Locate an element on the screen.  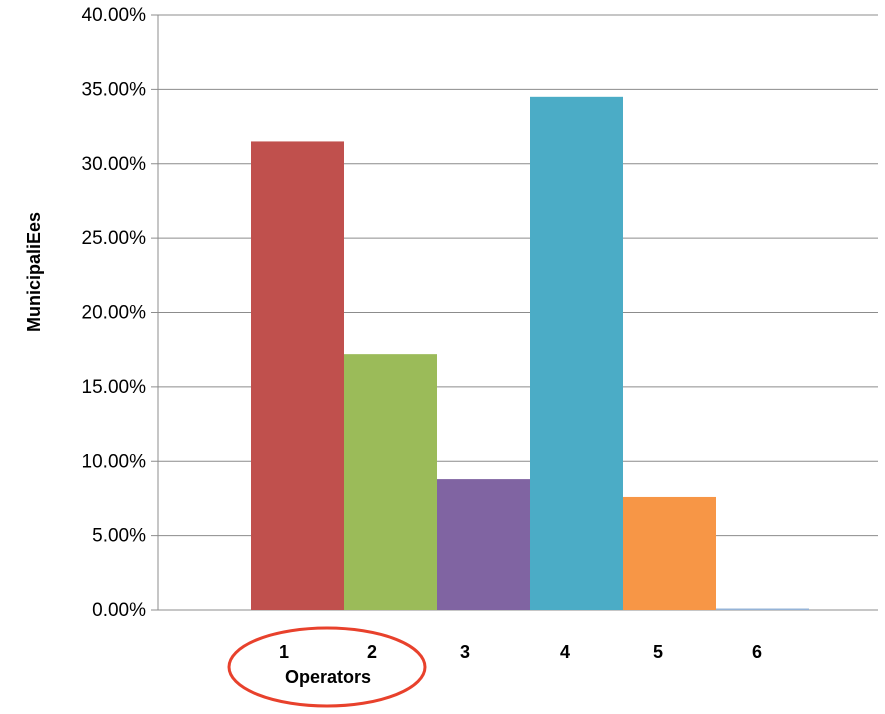
y-tick-label: 5.00% is located at coordinates (119, 536).